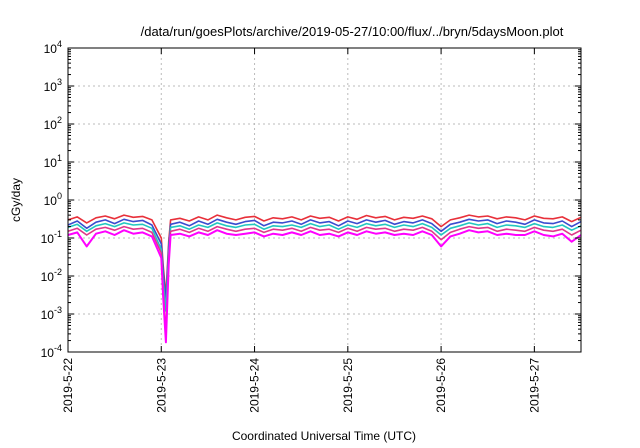  Describe the element at coordinates (16, 200) in the screenshot. I see `y-axis-label: cGy/day` at that location.